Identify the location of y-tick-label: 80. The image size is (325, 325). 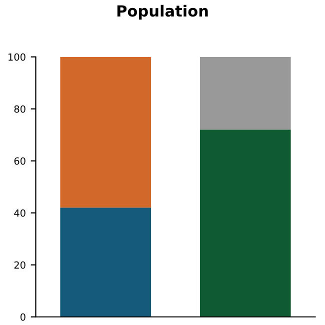
(20, 109).